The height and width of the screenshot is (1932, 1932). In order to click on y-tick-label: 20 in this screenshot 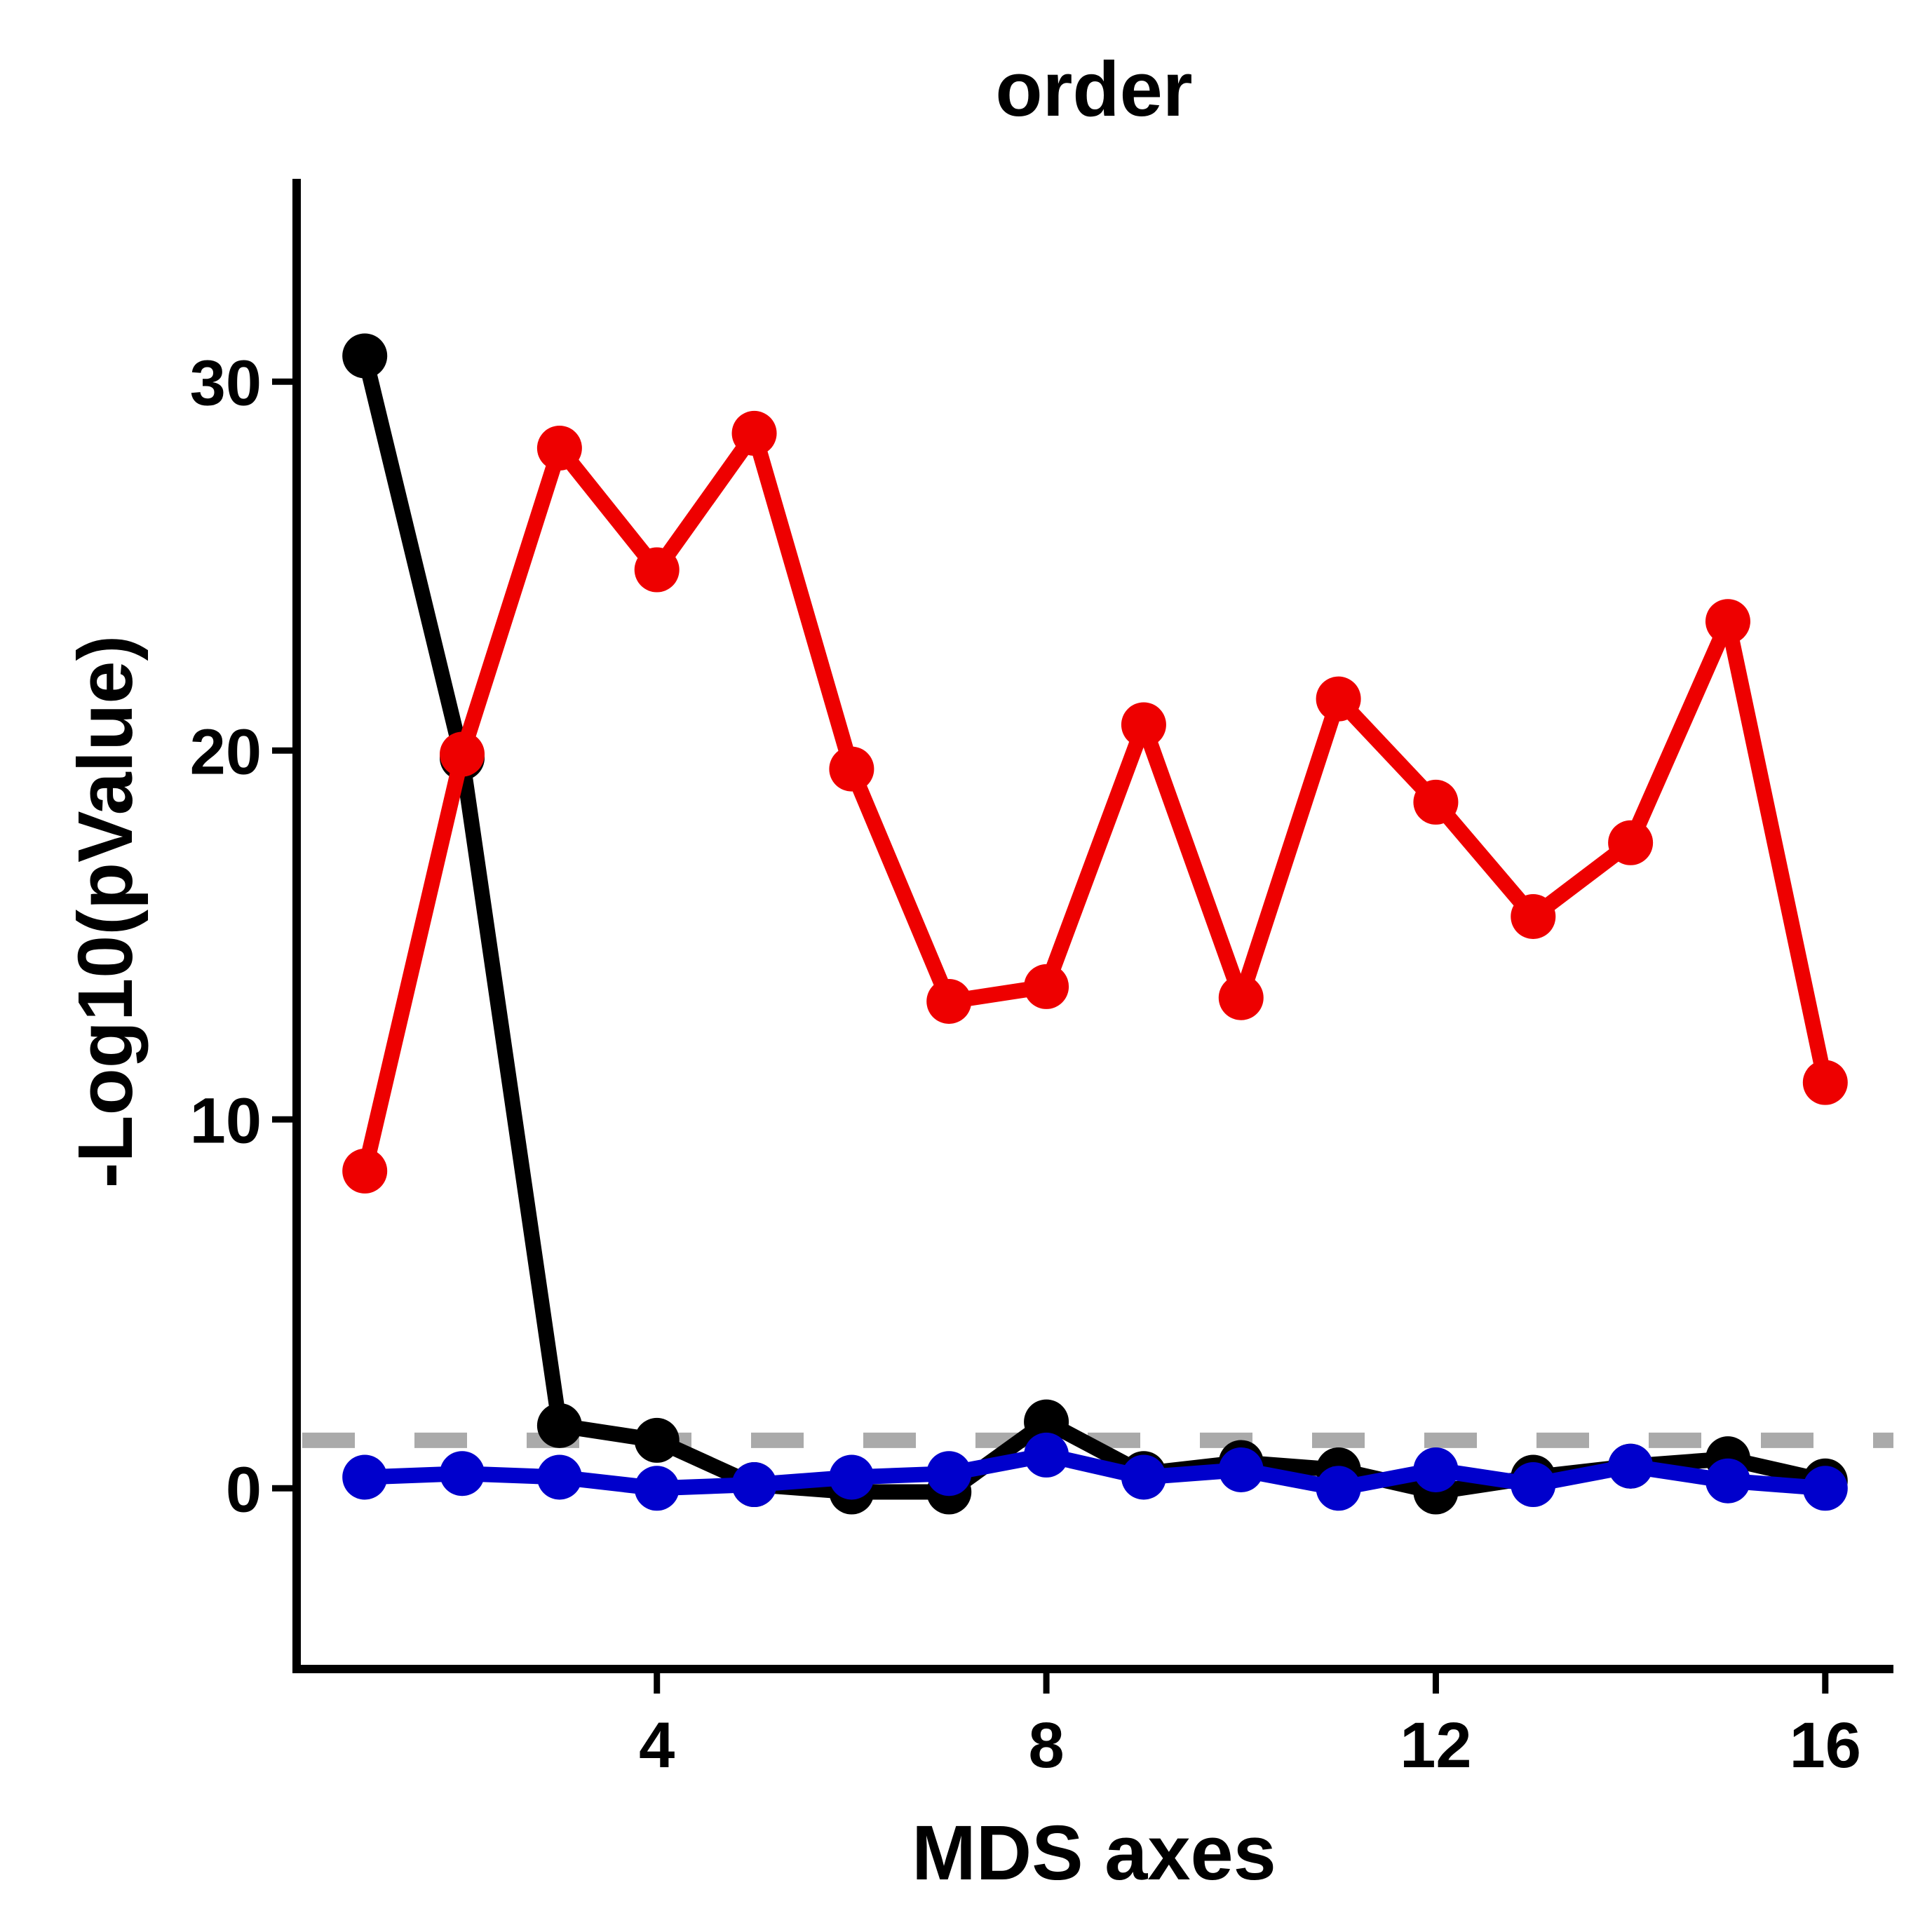, I will do `click(226, 752)`.